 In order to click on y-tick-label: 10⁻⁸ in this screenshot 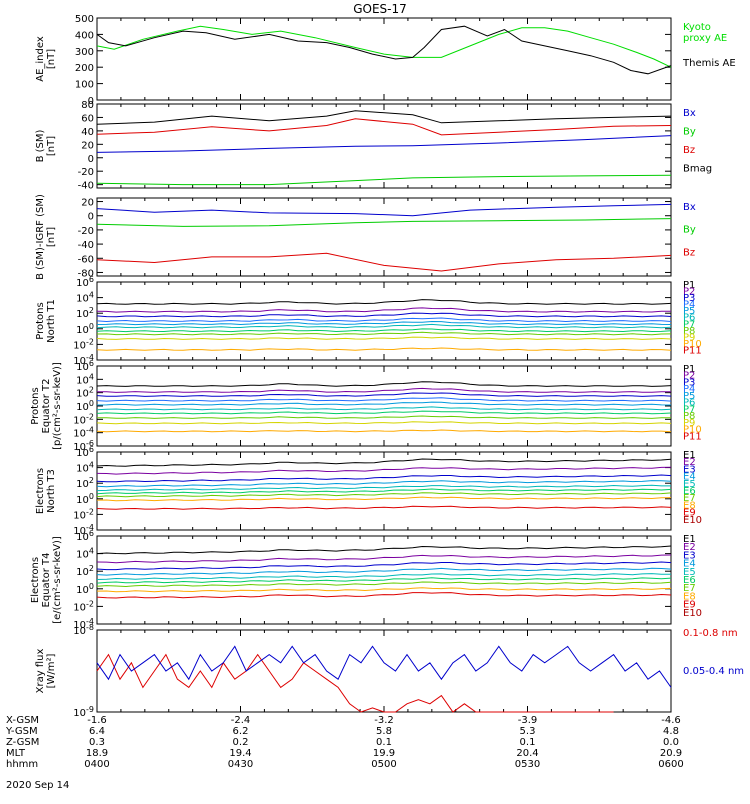, I will do `click(83, 630)`.